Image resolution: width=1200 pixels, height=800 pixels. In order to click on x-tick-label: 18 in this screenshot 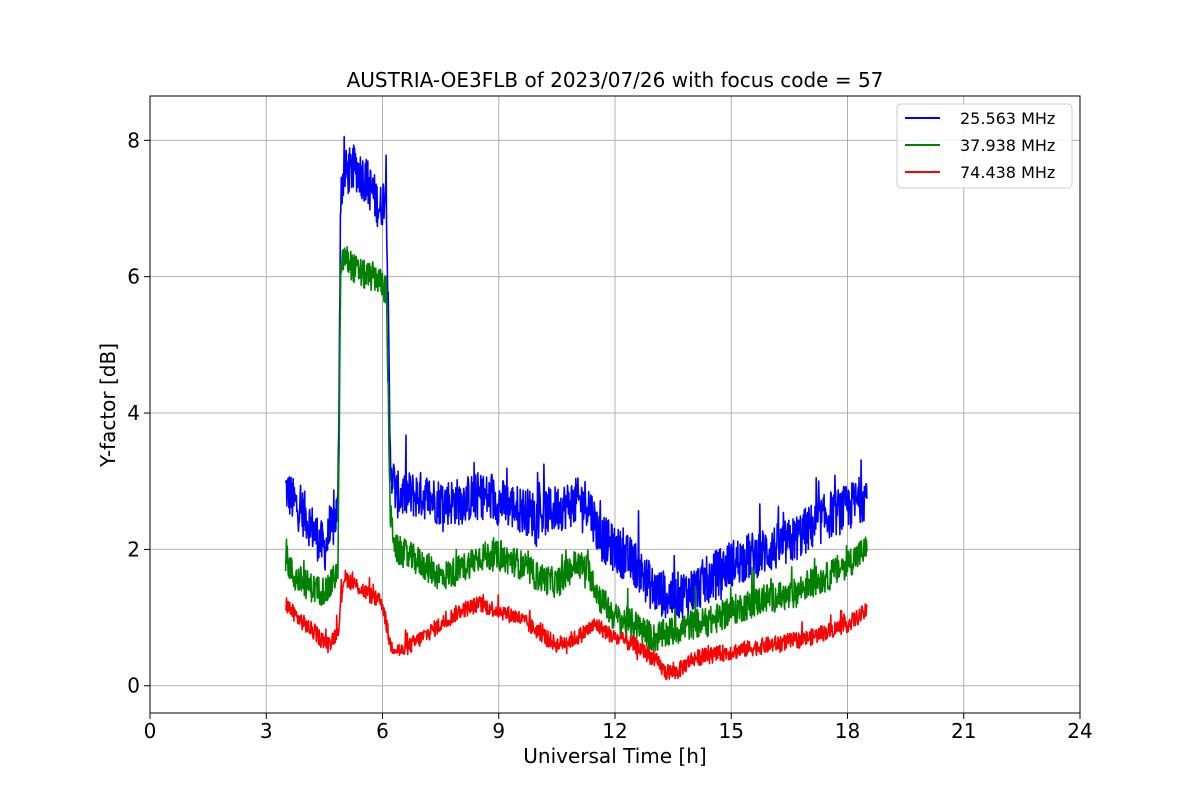, I will do `click(847, 731)`.